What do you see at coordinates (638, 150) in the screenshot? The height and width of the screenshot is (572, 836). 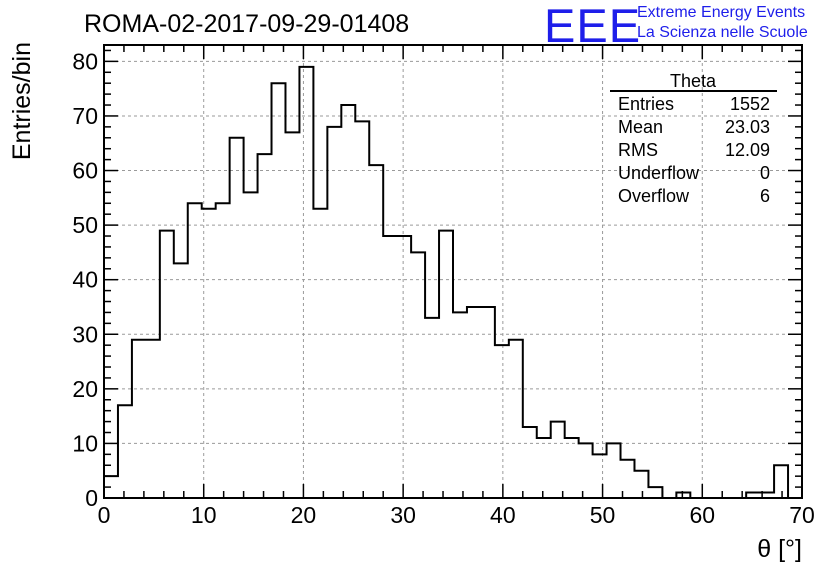 I see `stats-label: RMS` at bounding box center [638, 150].